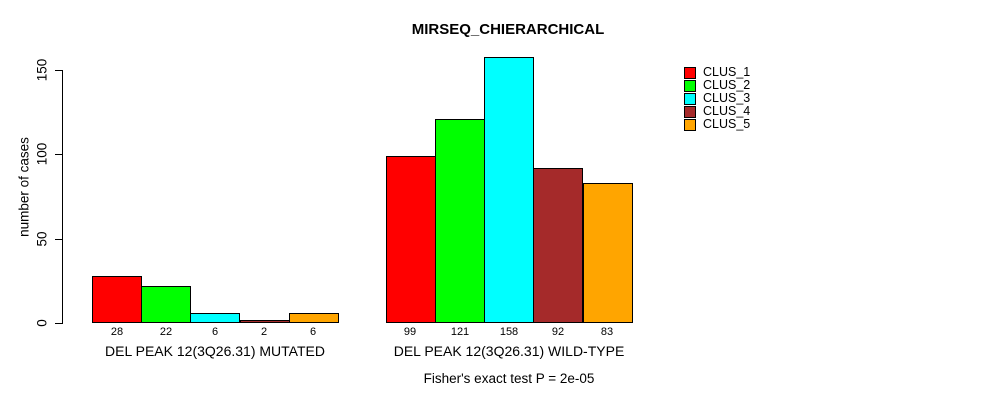  Describe the element at coordinates (727, 72) in the screenshot. I see `legend-label: CLUS_1` at that location.